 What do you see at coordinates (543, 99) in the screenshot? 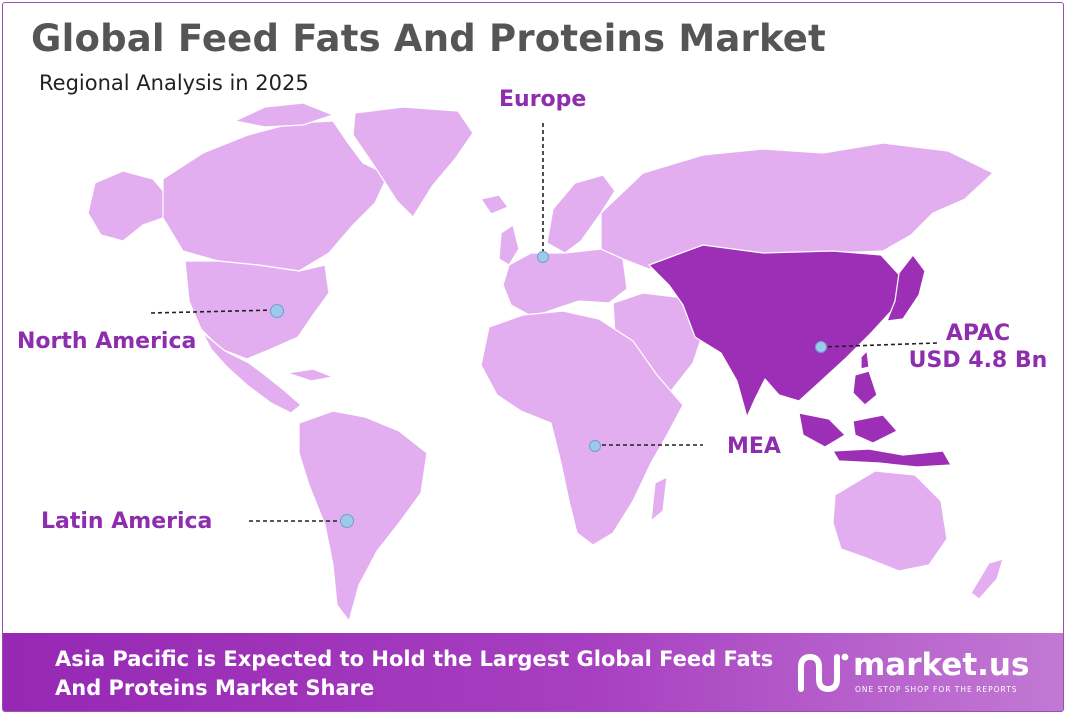
I see `region-label-europe: Europe` at bounding box center [543, 99].